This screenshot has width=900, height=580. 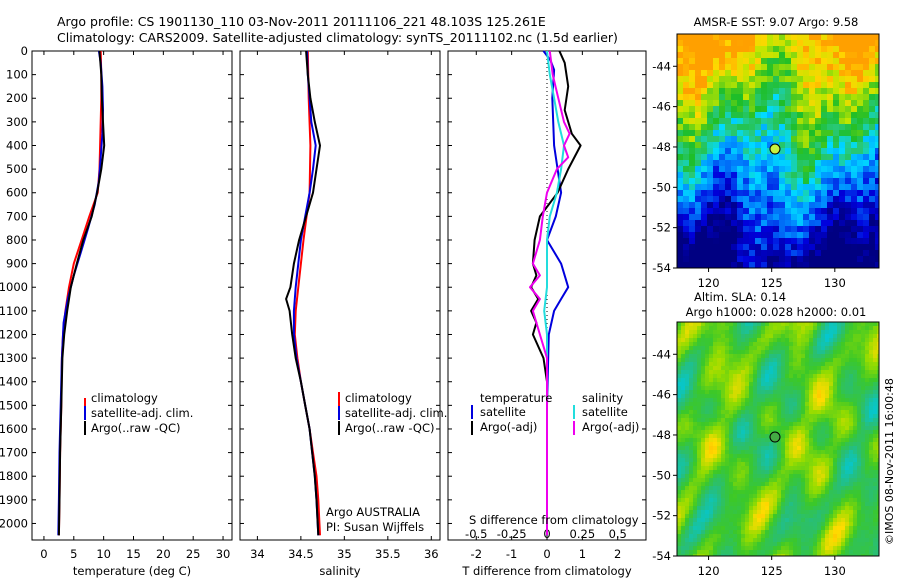 What do you see at coordinates (835, 283) in the screenshot?
I see `x-tick-label: 130` at bounding box center [835, 283].